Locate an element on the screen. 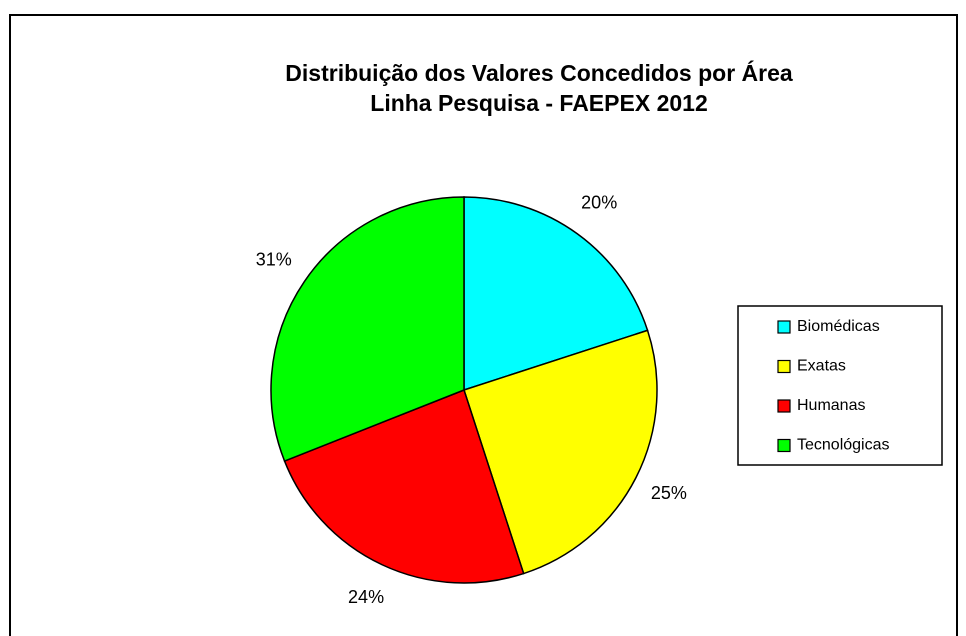  legend-box is located at coordinates (840, 385).